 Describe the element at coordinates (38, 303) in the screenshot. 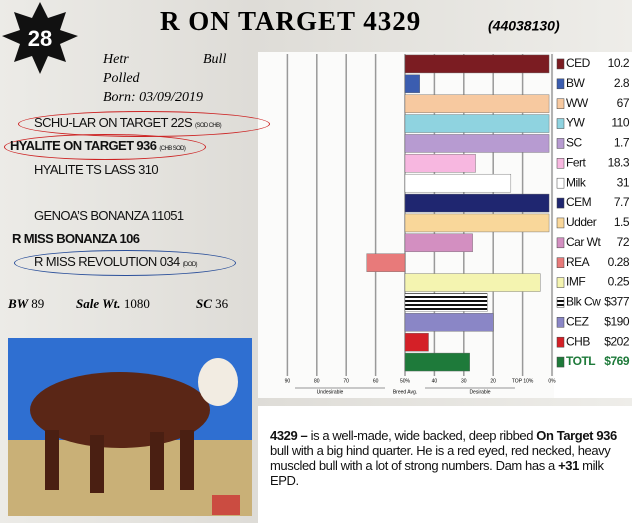

I see `stat-value: 89` at that location.